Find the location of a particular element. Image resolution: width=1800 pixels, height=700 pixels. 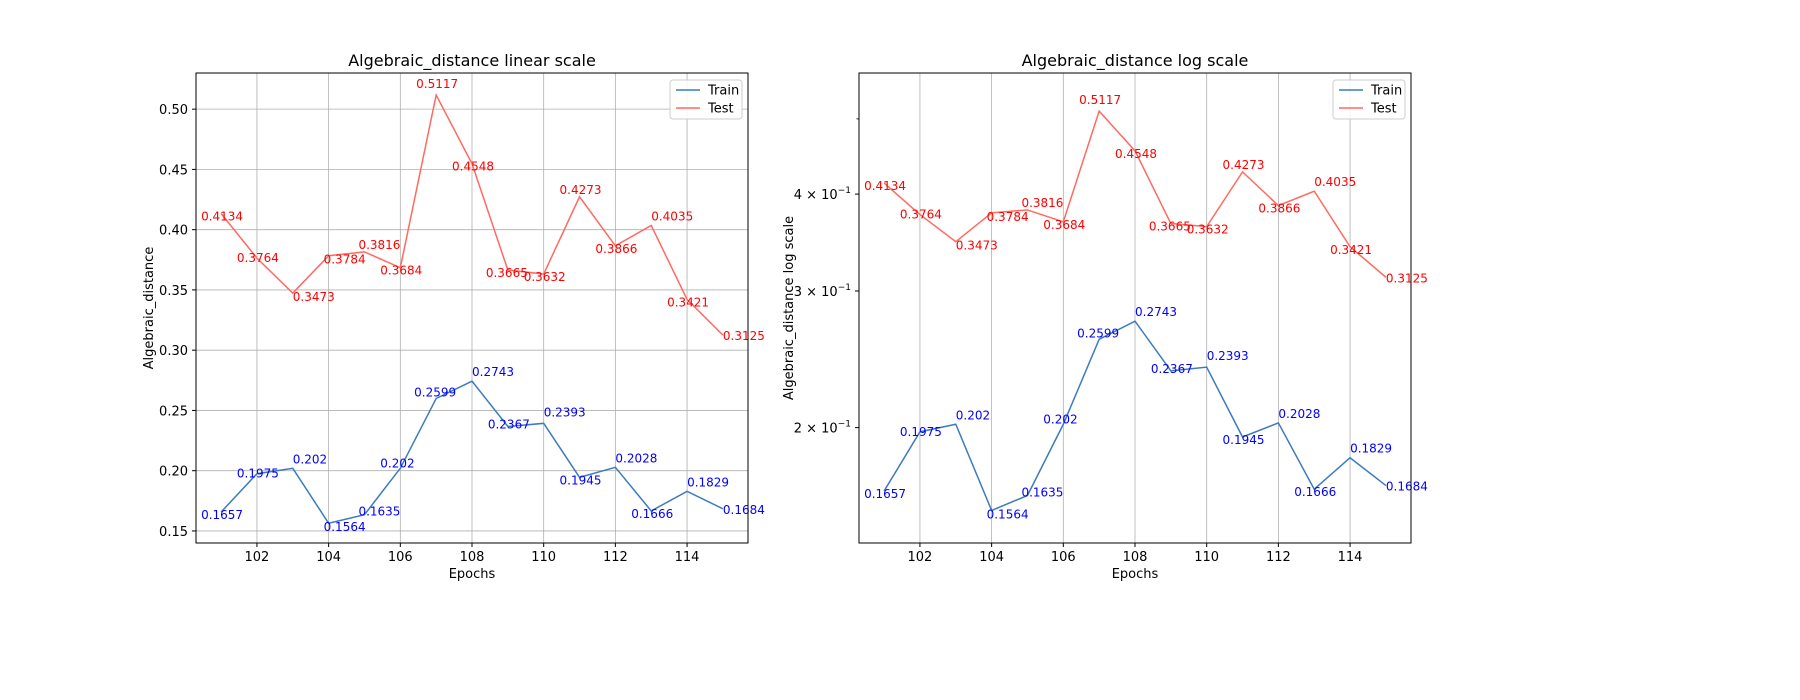

x-tick-label: 102 is located at coordinates (920, 557).